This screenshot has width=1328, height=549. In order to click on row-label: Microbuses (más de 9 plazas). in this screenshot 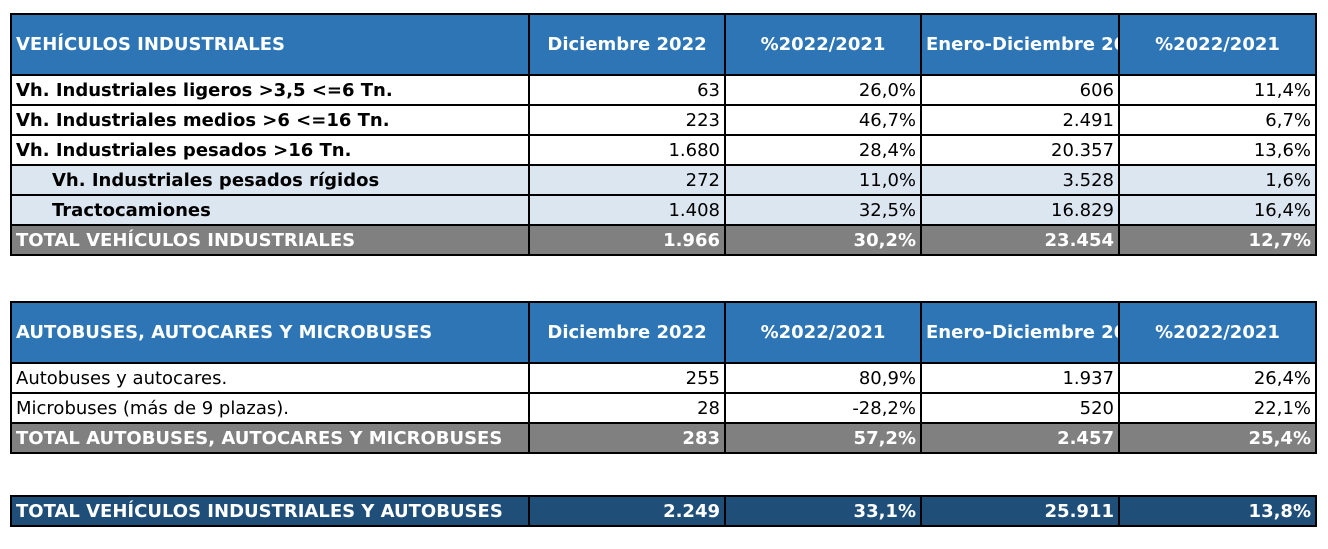, I will do `click(270, 408)`.